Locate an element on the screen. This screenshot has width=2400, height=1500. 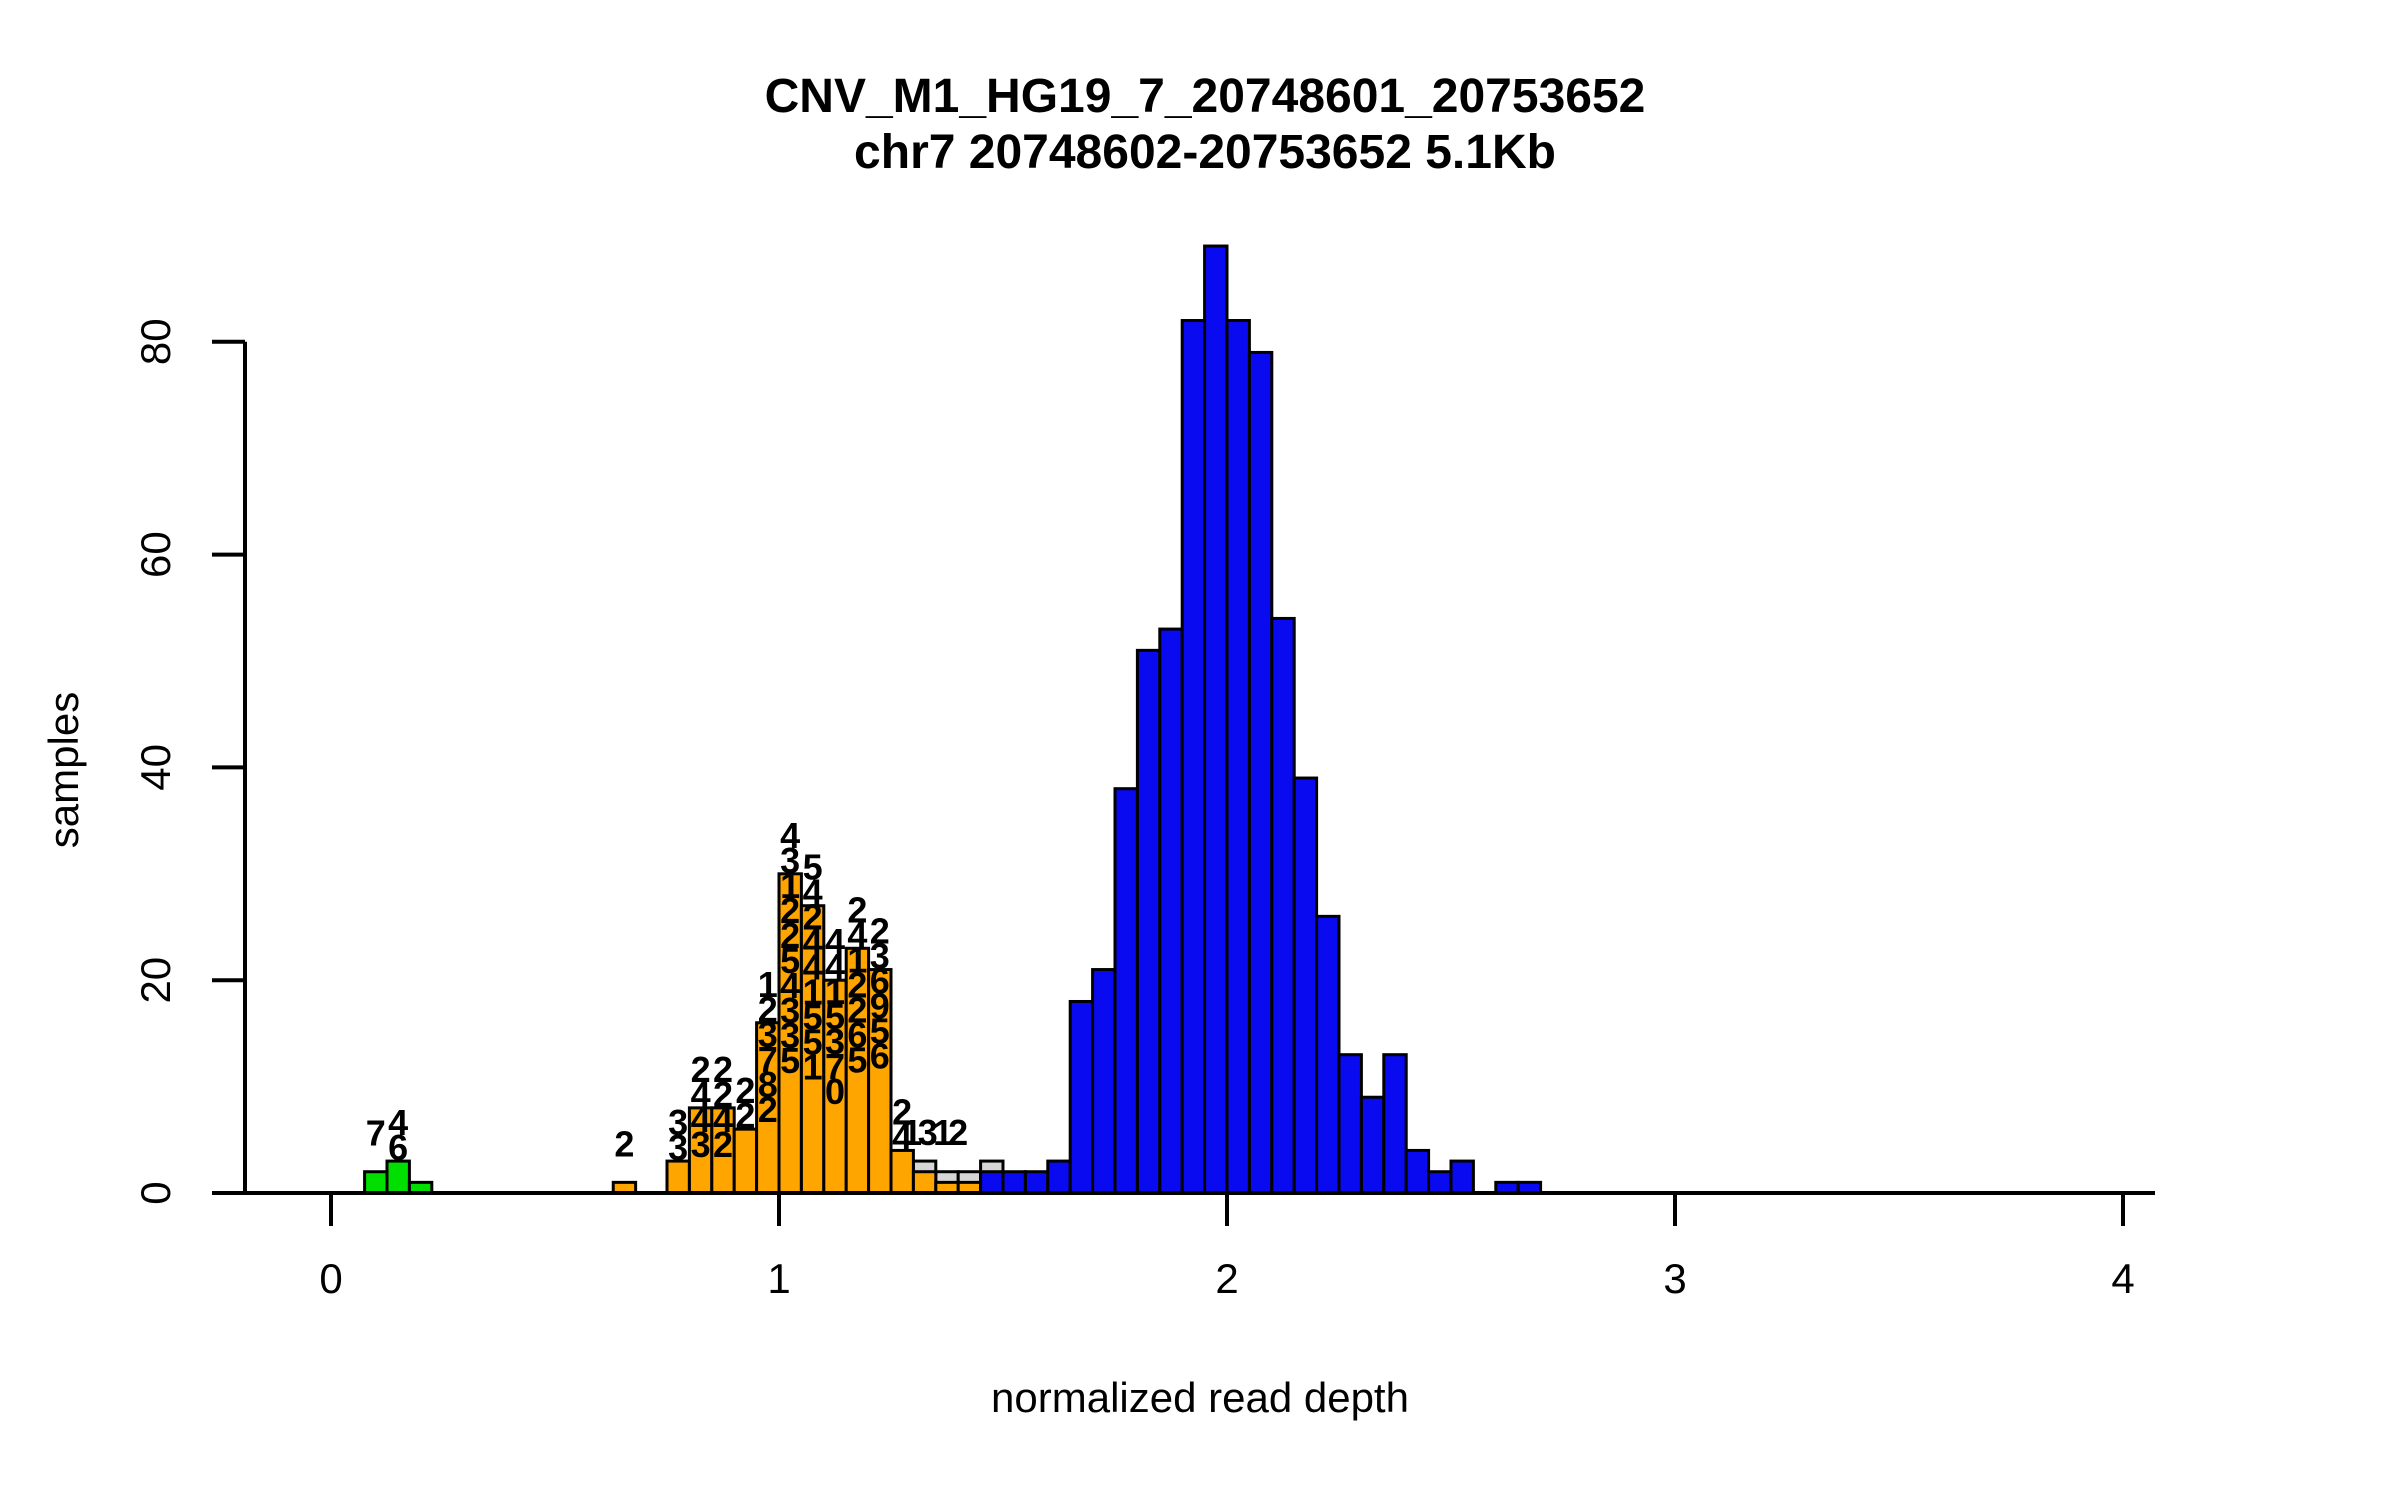
y-tick-label: 80 is located at coordinates (155, 341).